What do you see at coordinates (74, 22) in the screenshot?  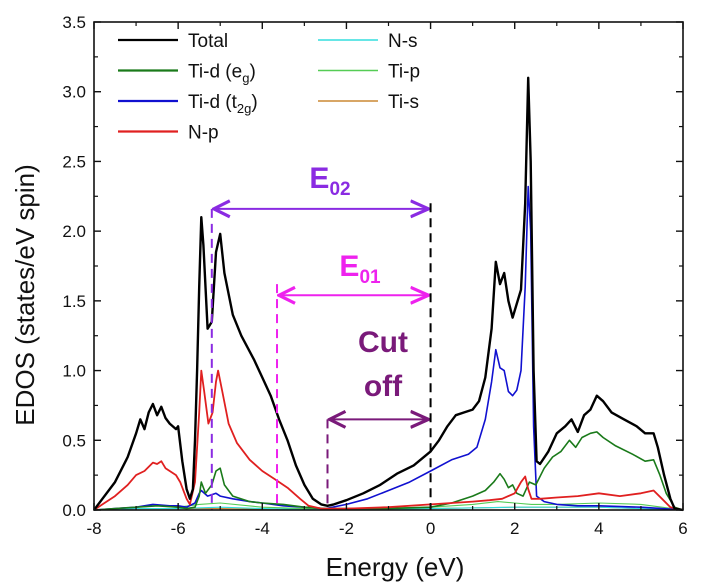 I see `y-tick-label: 3.5` at bounding box center [74, 22].